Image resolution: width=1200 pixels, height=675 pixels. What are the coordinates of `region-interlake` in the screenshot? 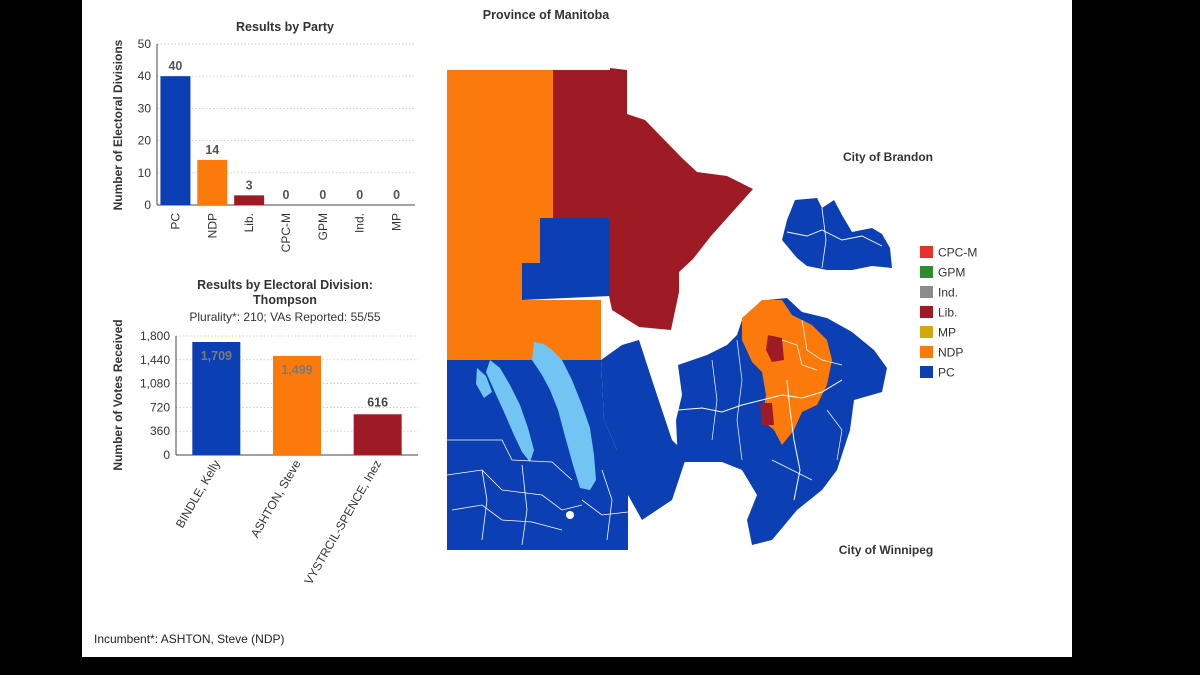 It's located at (644, 430).